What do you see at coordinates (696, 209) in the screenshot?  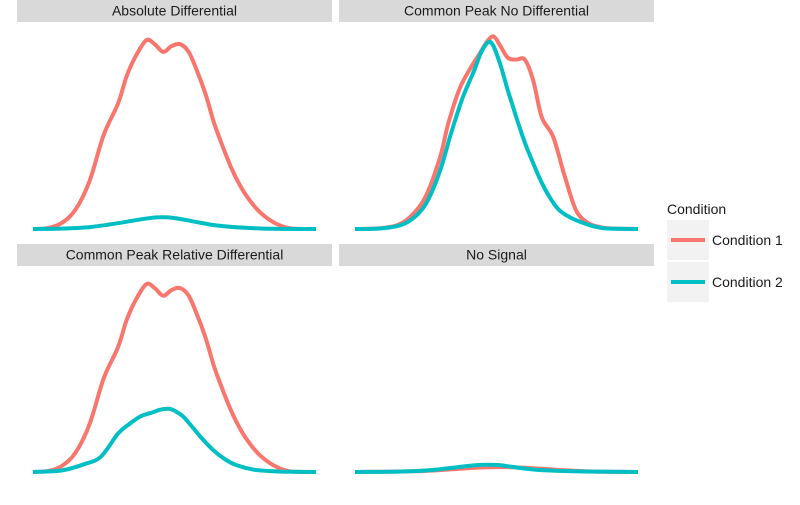 I see `legend-title: Condition` at bounding box center [696, 209].